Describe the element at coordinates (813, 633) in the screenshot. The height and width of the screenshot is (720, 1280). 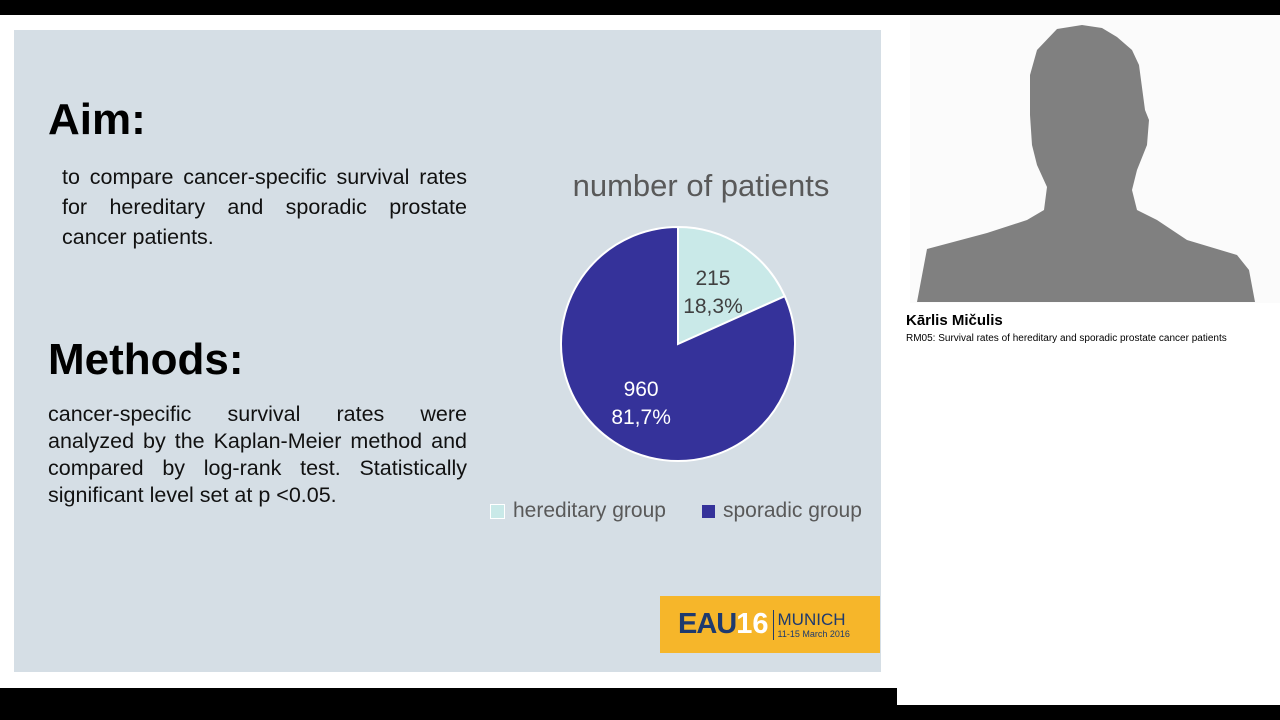
I see `logo-dates: 11-15 March 2016` at that location.